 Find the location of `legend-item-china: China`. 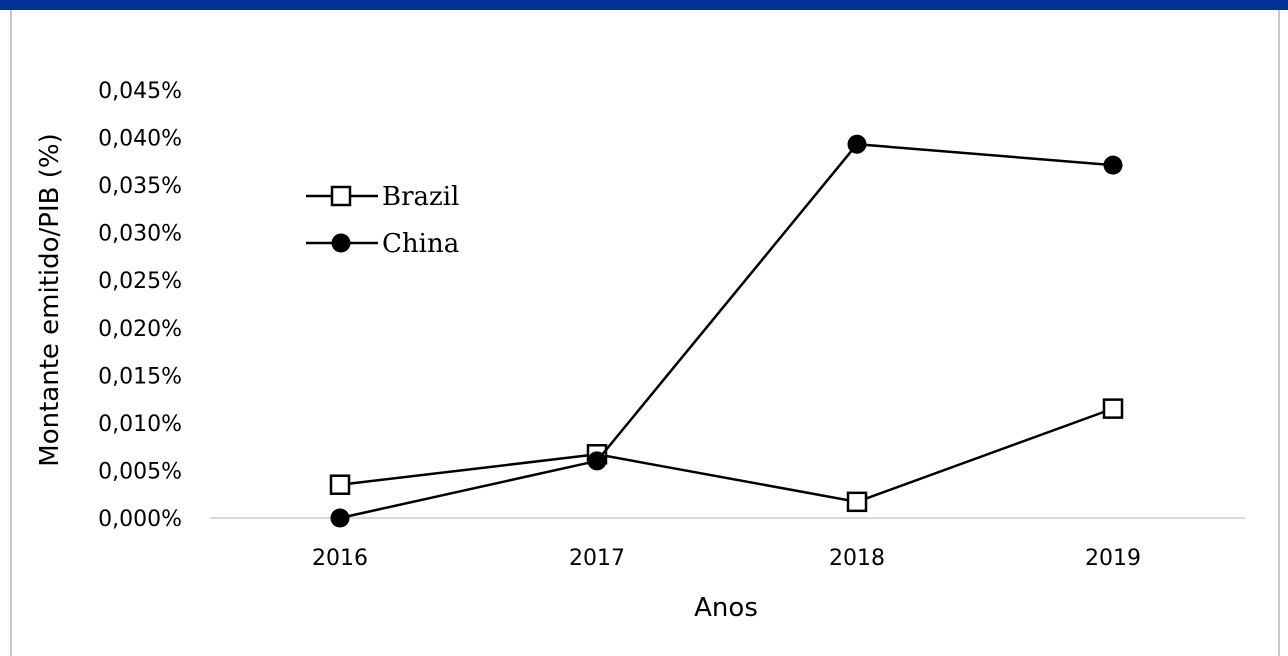

legend-item-china: China is located at coordinates (382, 244).